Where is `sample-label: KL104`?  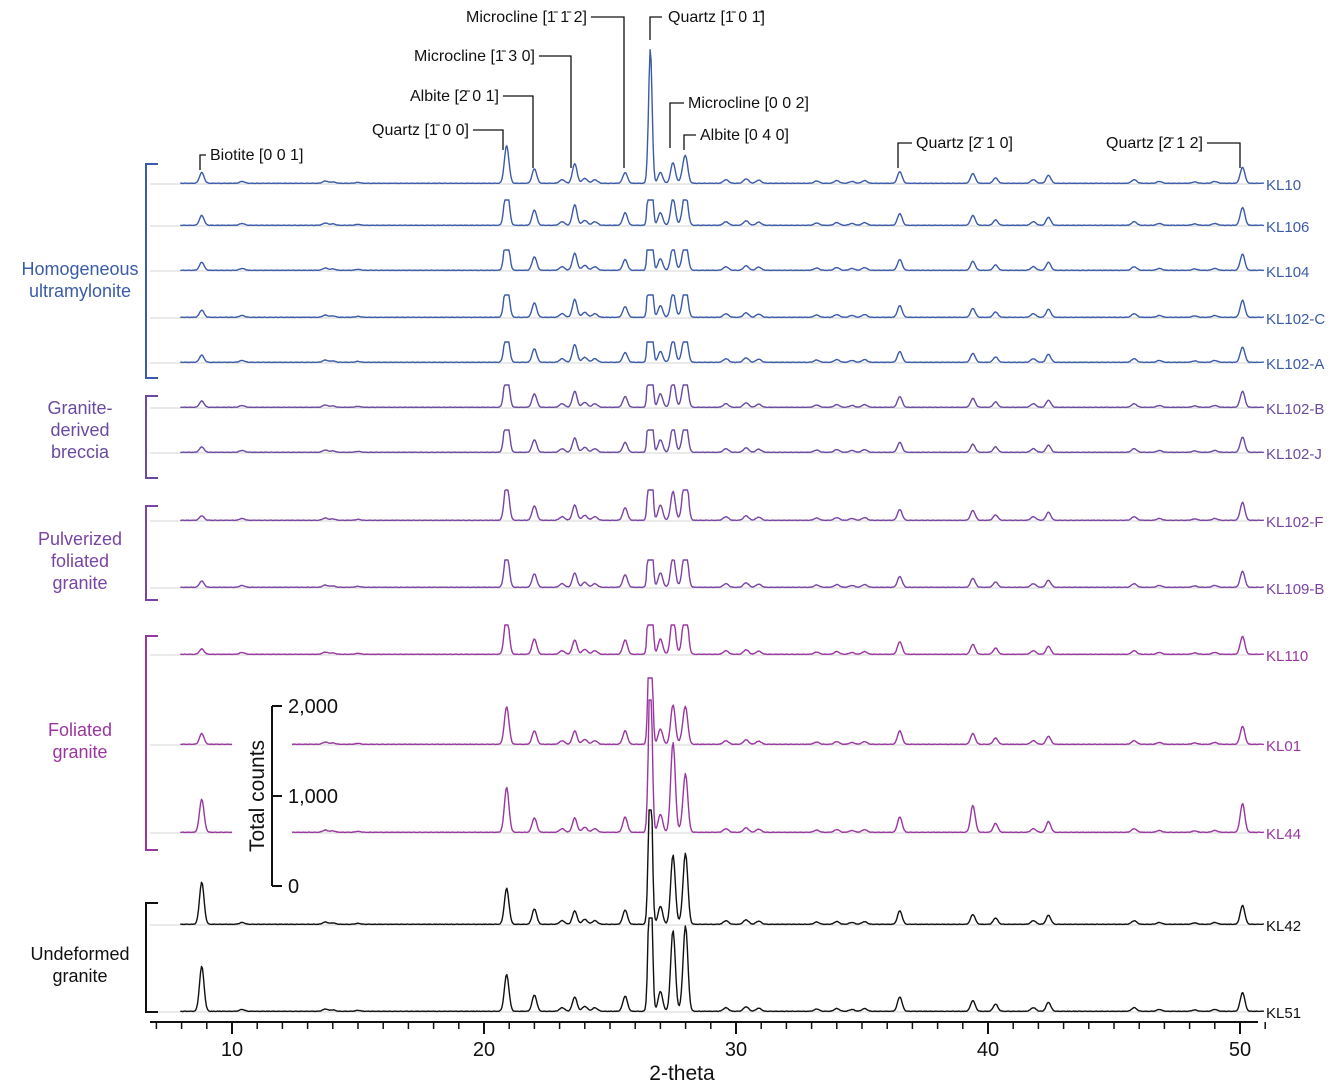 sample-label: KL104 is located at coordinates (1287, 272).